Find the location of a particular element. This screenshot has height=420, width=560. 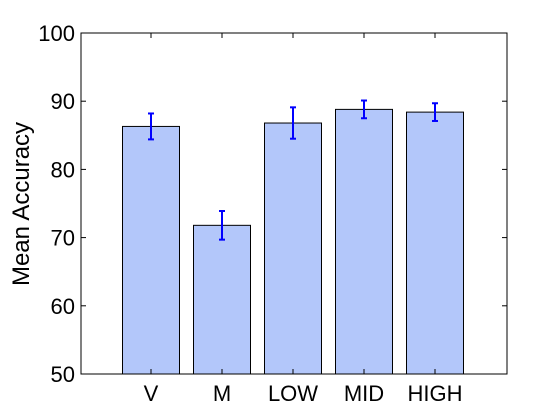

y-axis-title: Mean Accuracy is located at coordinates (21, 204).